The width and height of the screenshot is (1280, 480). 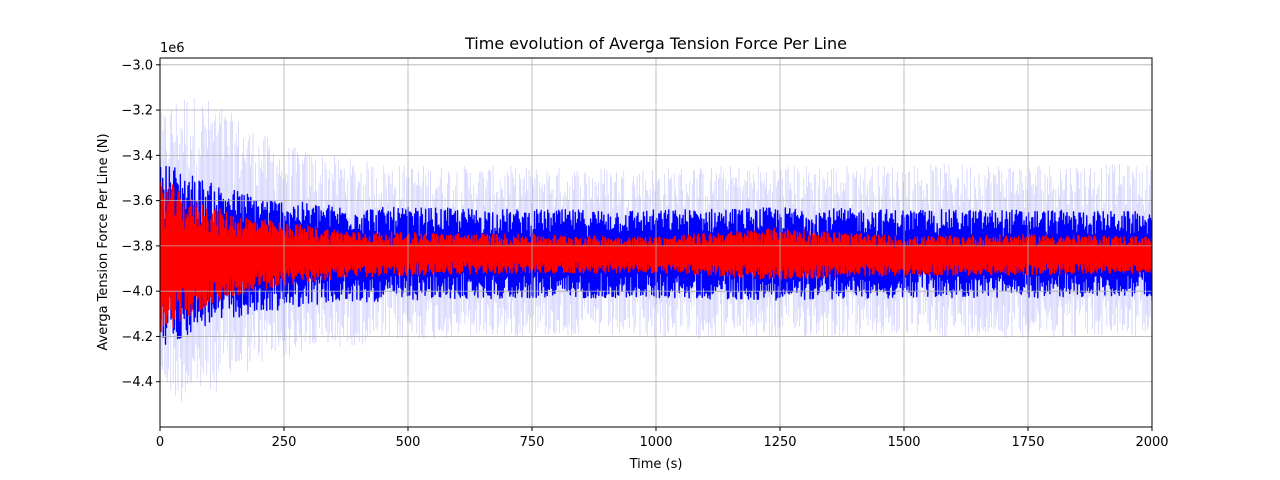 I want to click on x-tick-label: 1750, so click(x=1027, y=442).